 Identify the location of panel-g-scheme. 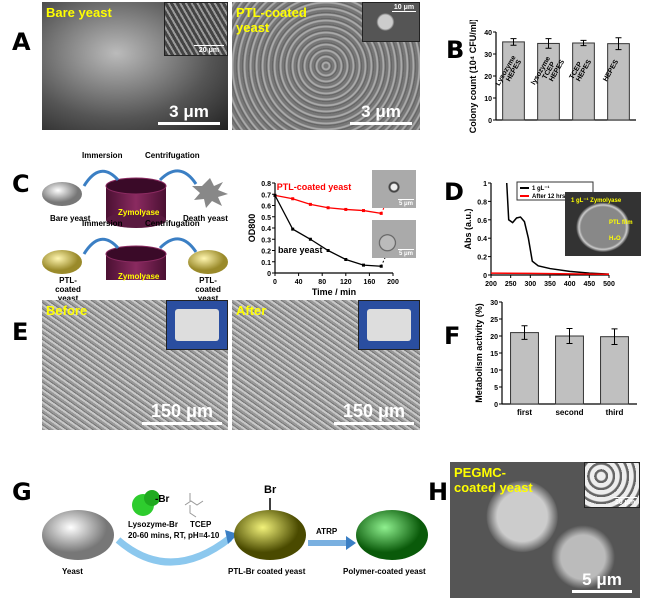
(235, 528).